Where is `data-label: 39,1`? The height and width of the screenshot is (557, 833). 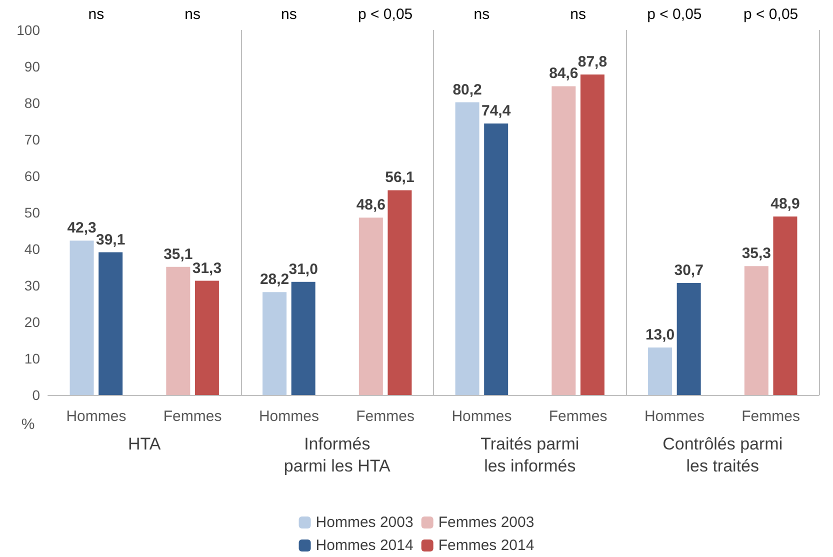 data-label: 39,1 is located at coordinates (111, 239).